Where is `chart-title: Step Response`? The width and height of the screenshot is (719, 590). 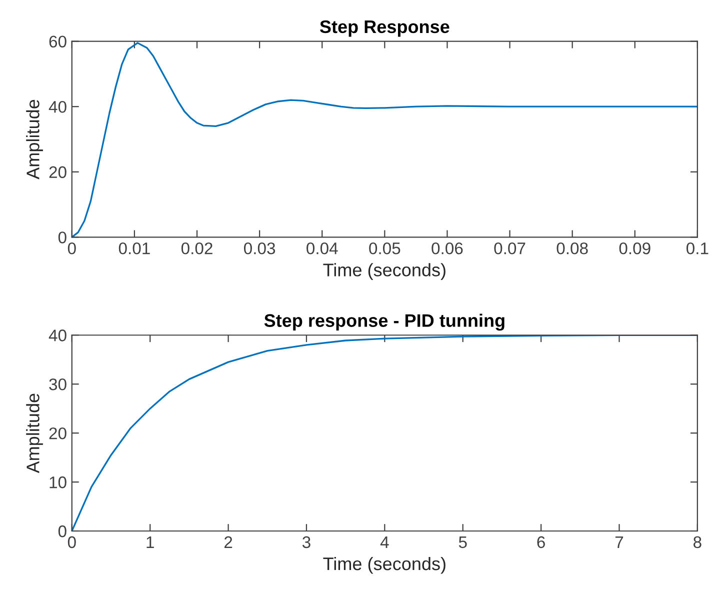 chart-title: Step Response is located at coordinates (385, 28).